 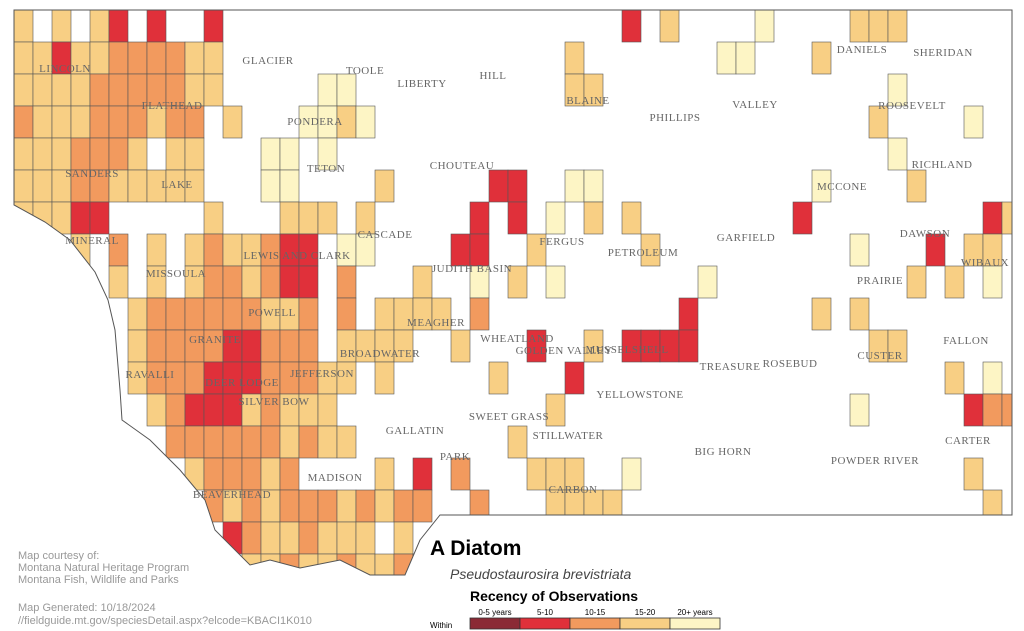 I want to click on county-label: STILLWATER, so click(x=568, y=436).